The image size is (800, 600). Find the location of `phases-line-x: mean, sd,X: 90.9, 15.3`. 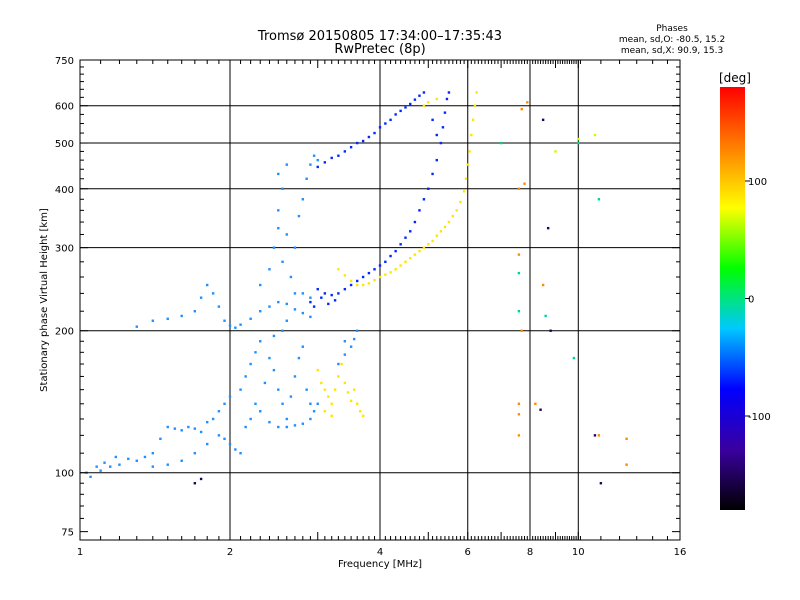

phases-line-x: mean, sd,X: 90.9, 15.3 is located at coordinates (672, 51).